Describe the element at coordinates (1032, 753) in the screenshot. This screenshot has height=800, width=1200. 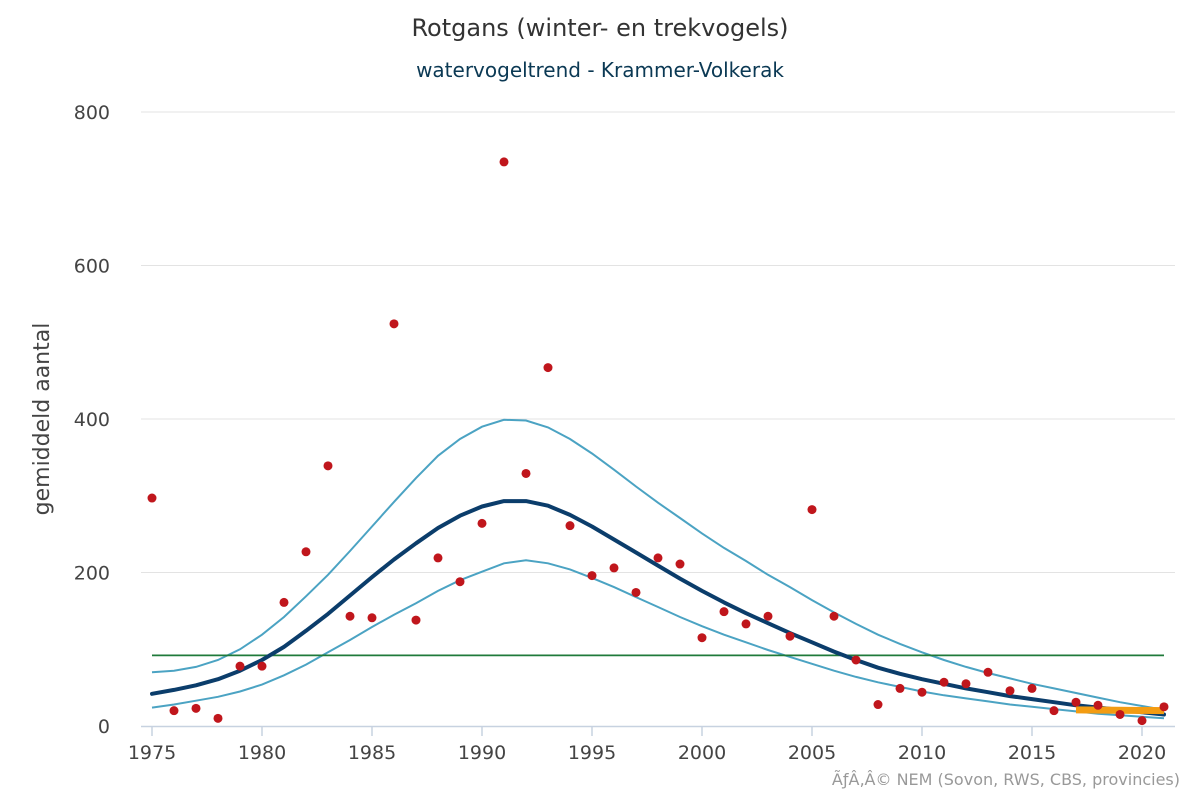
I see `x-tick-label: 2015` at that location.